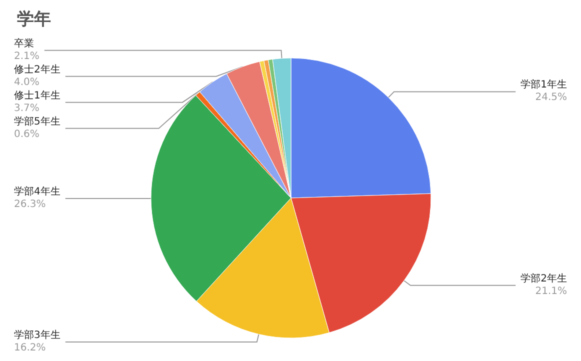 This screenshot has height=361, width=581. I want to click on slice-label: 修士2年生, so click(37, 69).